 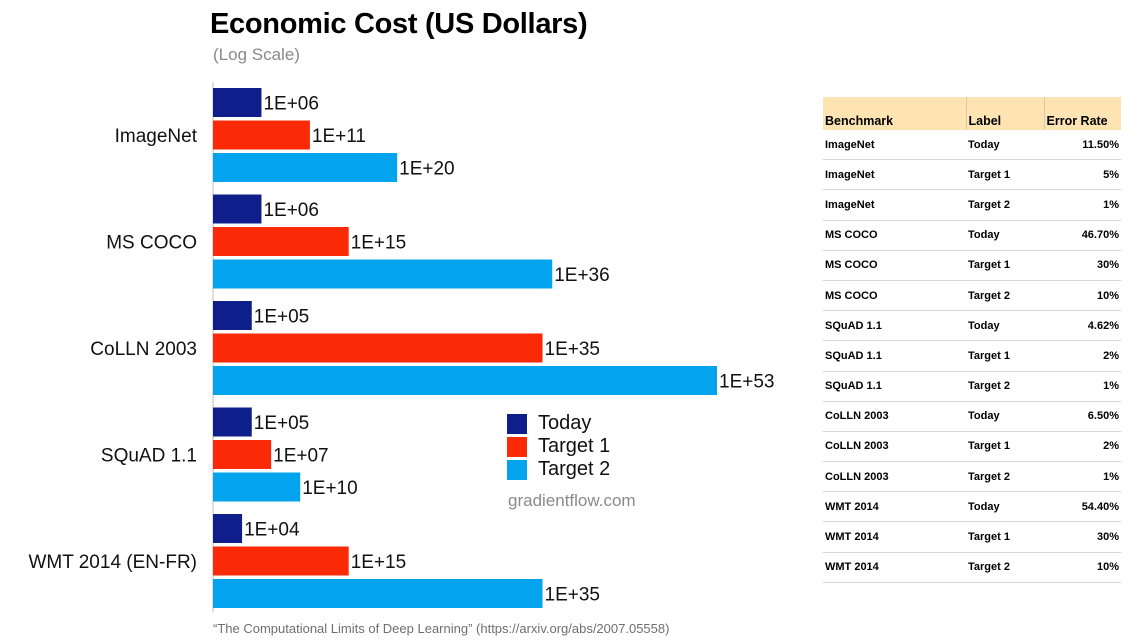 I want to click on table-row: MS COCO Target 1 30%, so click(x=972, y=265).